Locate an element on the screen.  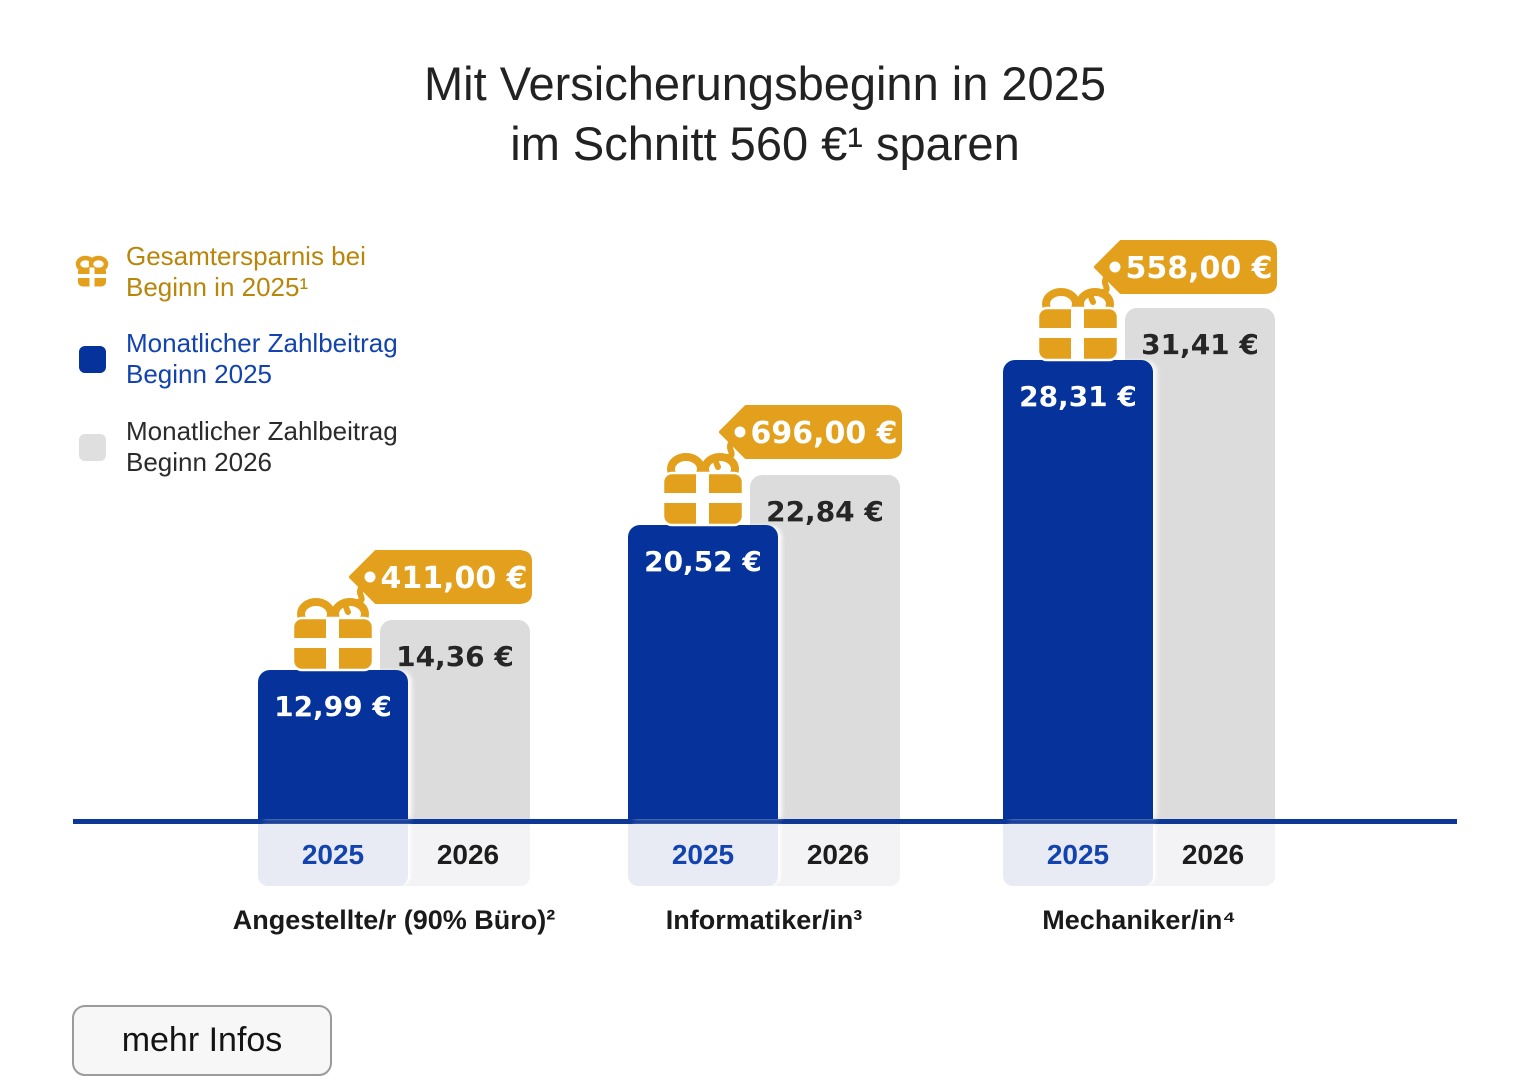
savings-tag-label: 696,00 € is located at coordinates (823, 433).